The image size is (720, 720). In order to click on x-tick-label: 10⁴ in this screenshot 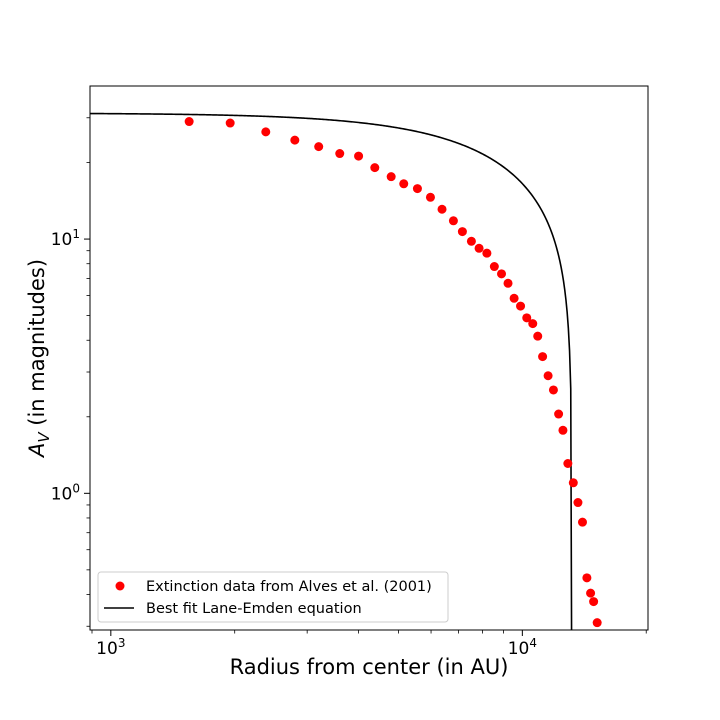, I will do `click(522, 647)`.